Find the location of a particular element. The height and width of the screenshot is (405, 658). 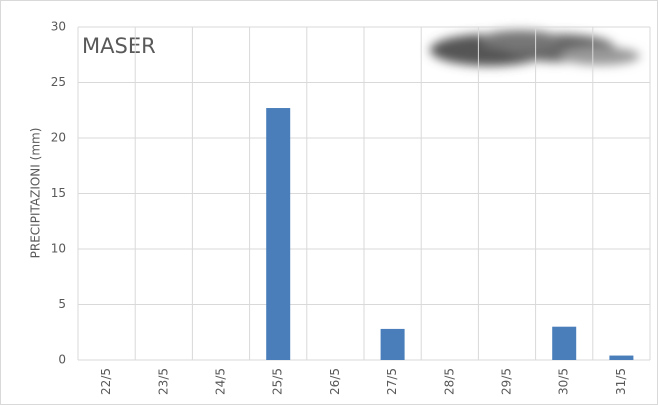

y-tick-label: 0 is located at coordinates (62, 360).